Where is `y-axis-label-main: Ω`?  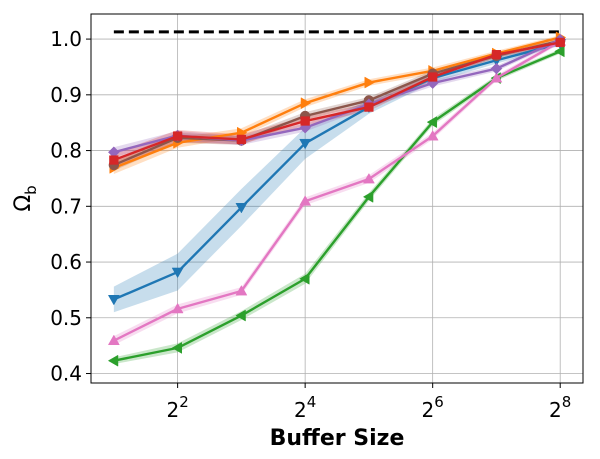 y-axis-label-main: Ω is located at coordinates (23, 203).